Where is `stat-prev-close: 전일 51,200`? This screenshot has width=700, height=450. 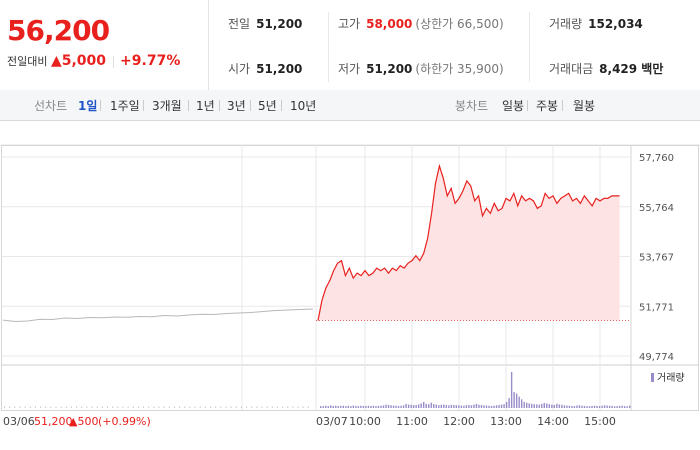 stat-prev-close: 전일 51,200 is located at coordinates (265, 23).